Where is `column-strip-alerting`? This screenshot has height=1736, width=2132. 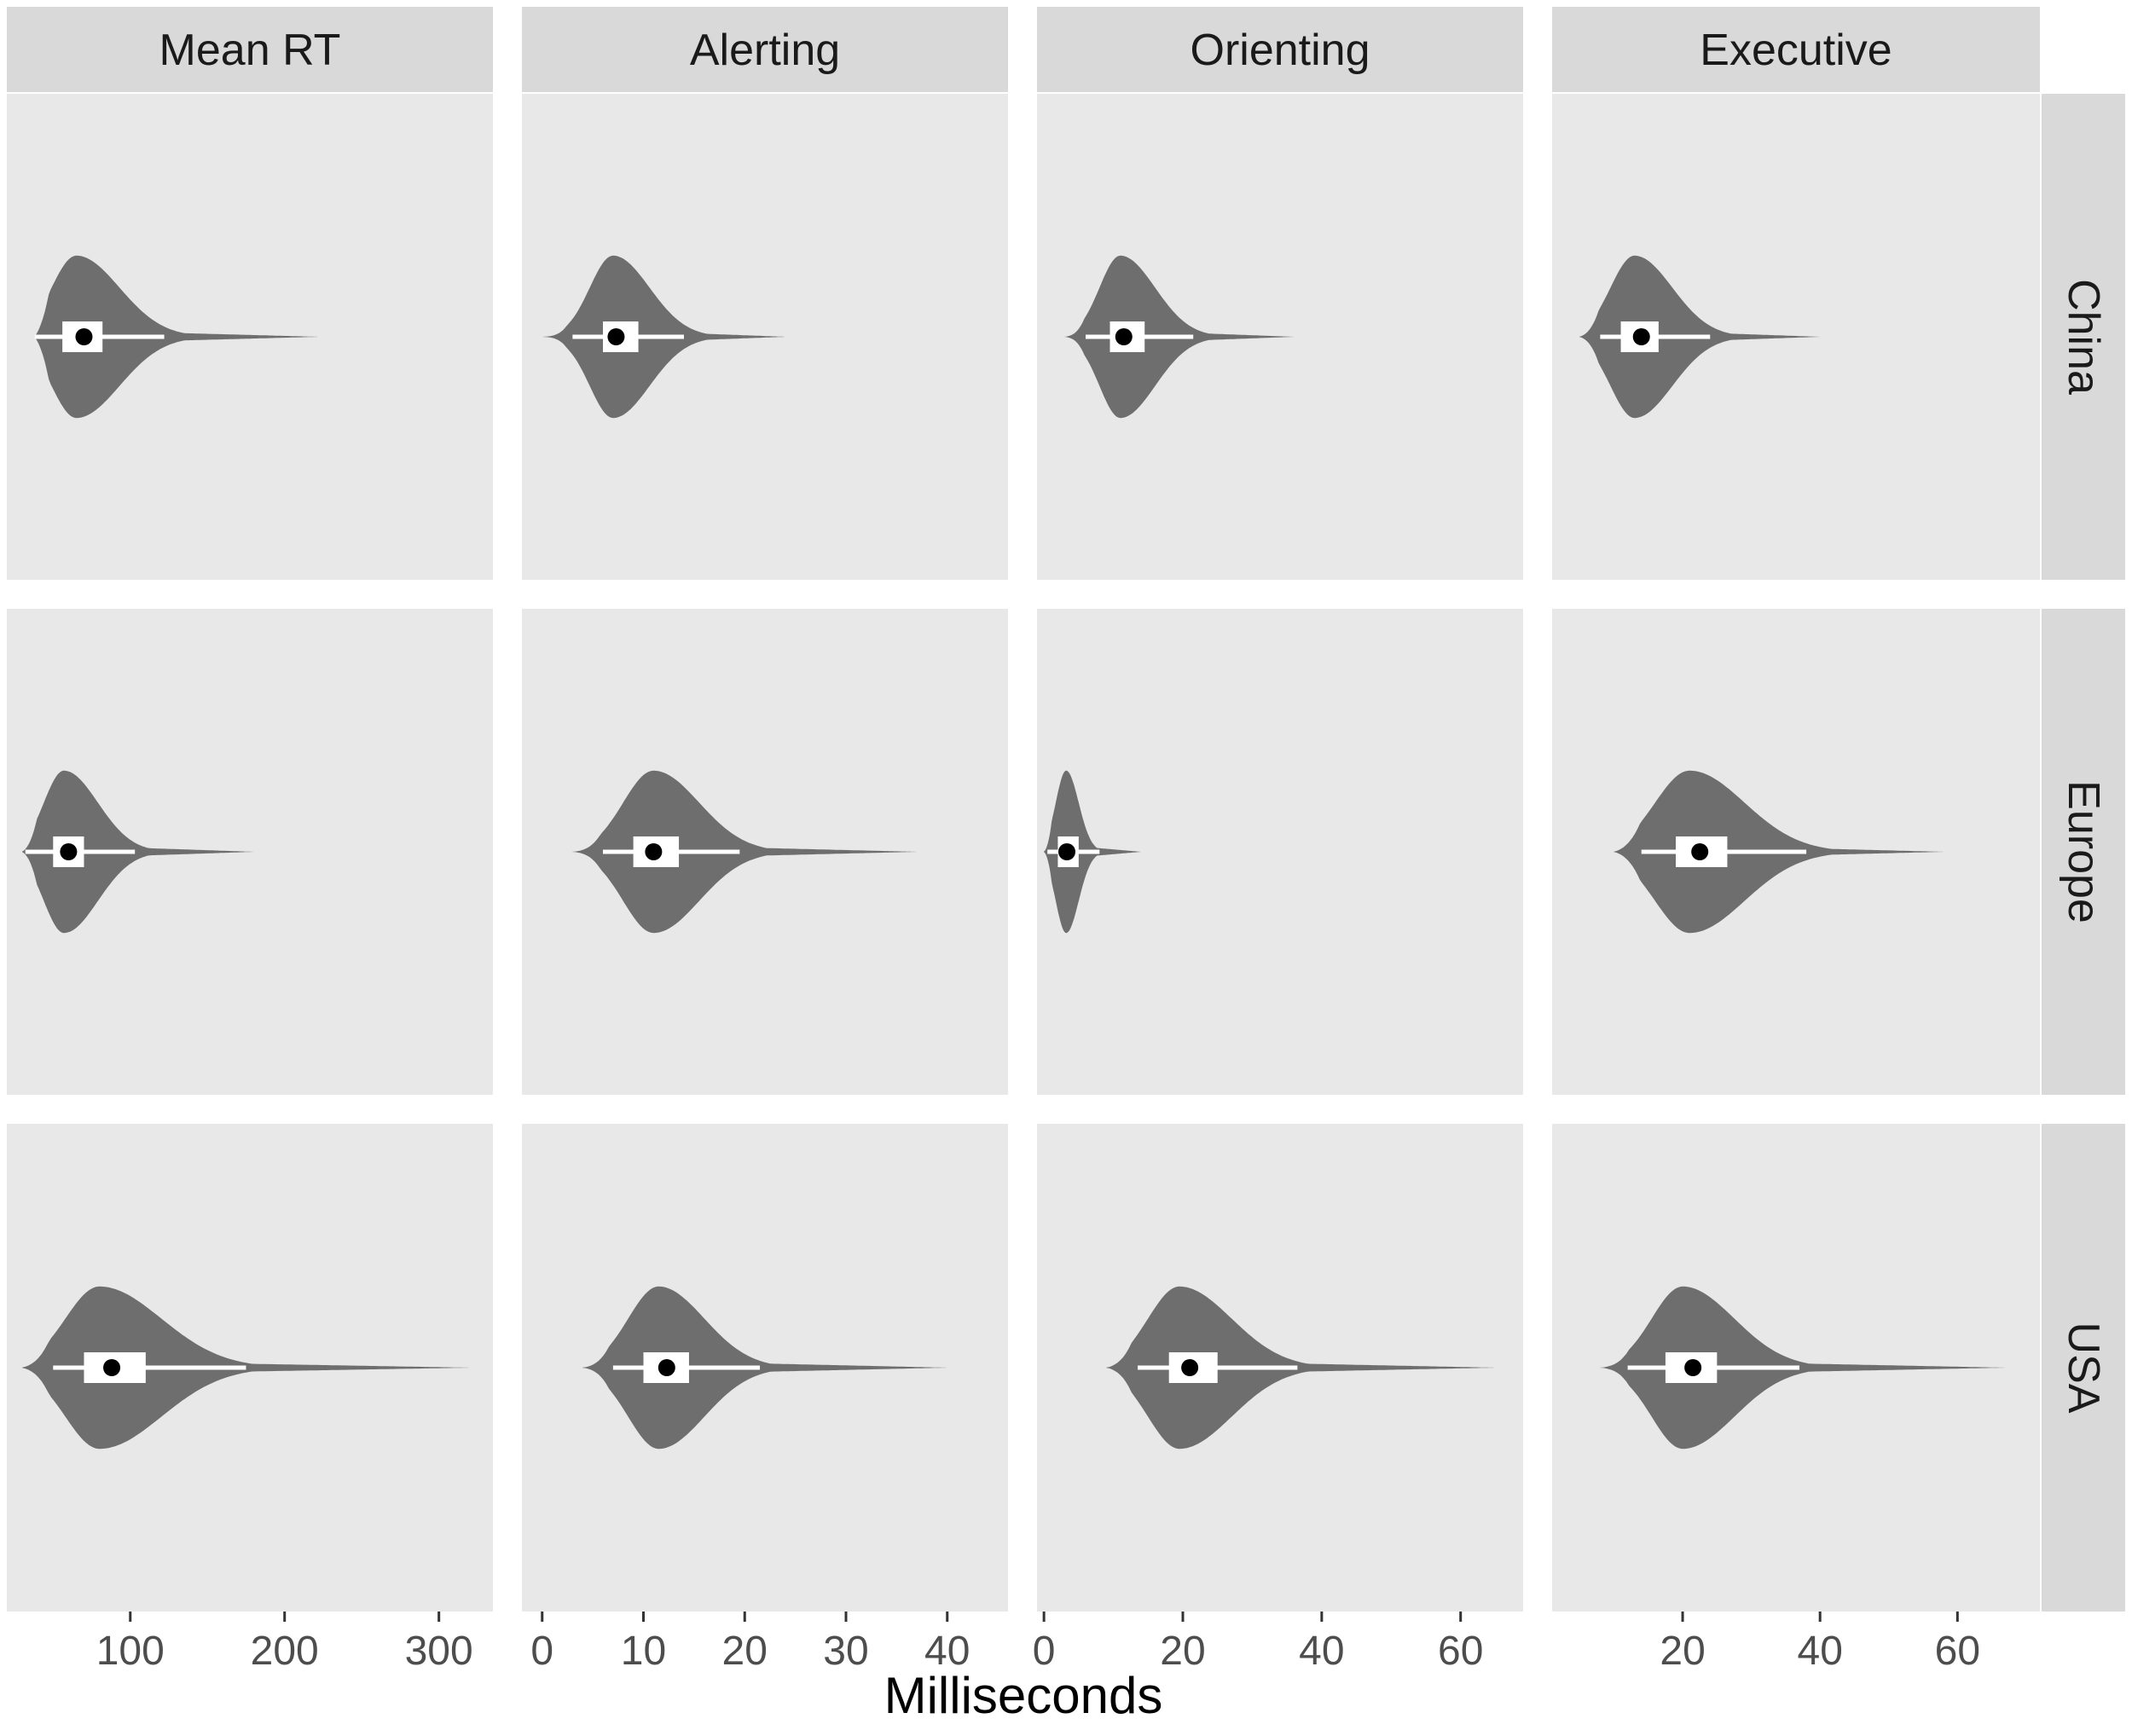 column-strip-alerting is located at coordinates (765, 49).